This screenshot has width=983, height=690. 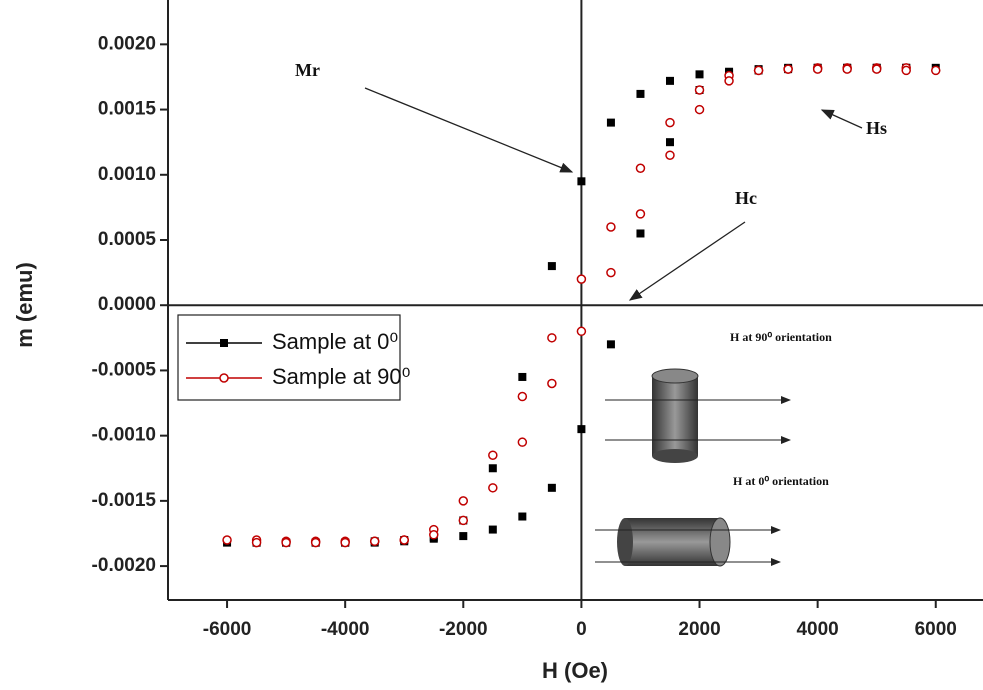 What do you see at coordinates (335, 341) in the screenshot?
I see `legend-label: Sample at 0⁰` at bounding box center [335, 341].